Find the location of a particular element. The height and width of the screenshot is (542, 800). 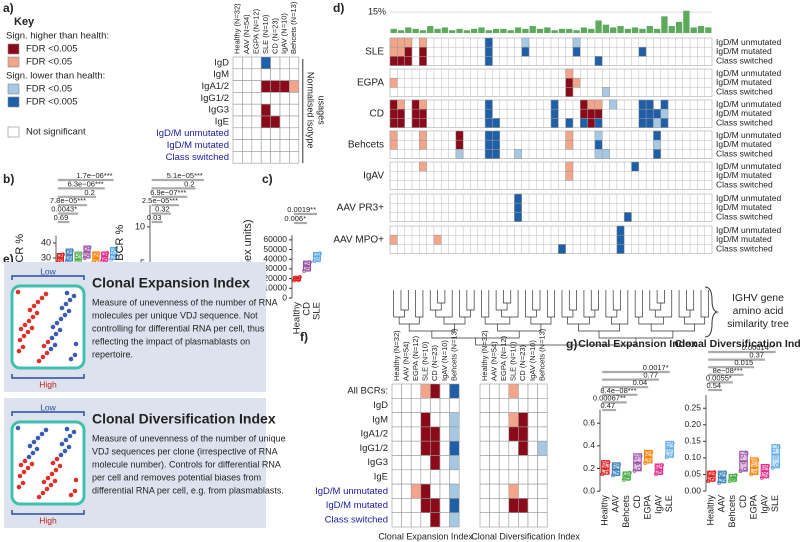

group-label: Behcets is located at coordinates (366, 144).